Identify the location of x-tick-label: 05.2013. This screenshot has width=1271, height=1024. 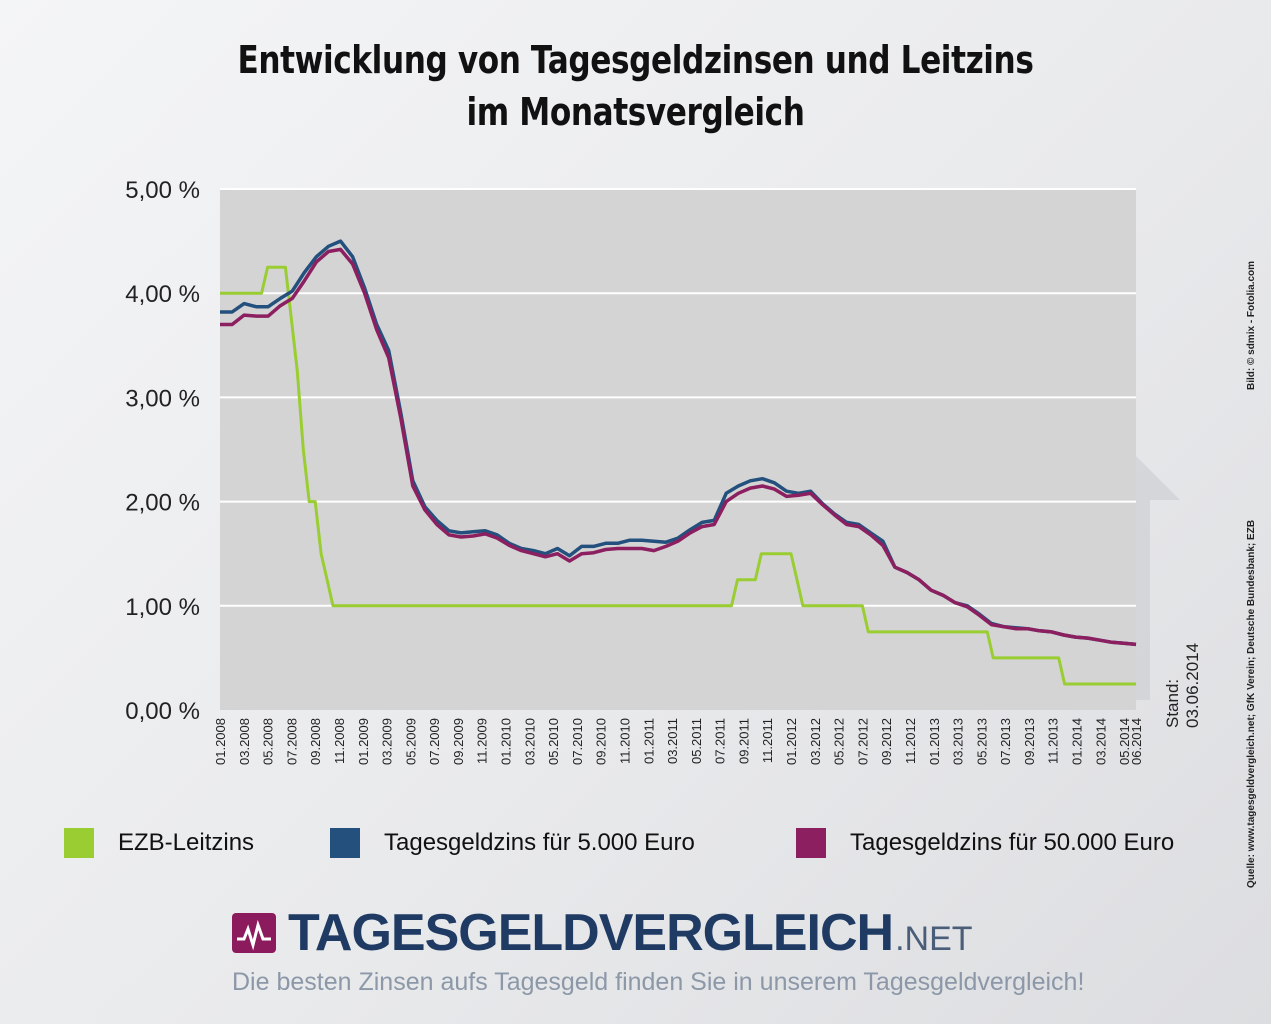
(981, 741).